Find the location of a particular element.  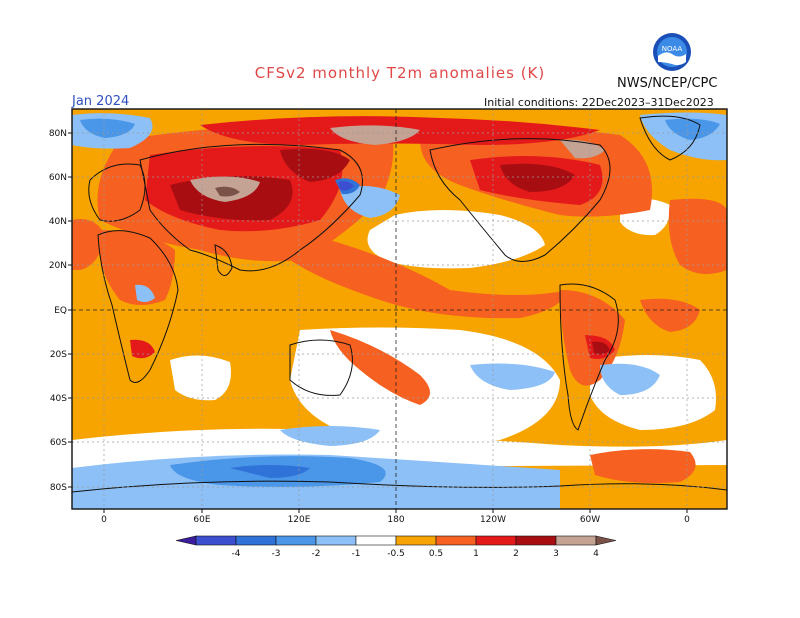

colorbar-label: 0.5 is located at coordinates (436, 554).